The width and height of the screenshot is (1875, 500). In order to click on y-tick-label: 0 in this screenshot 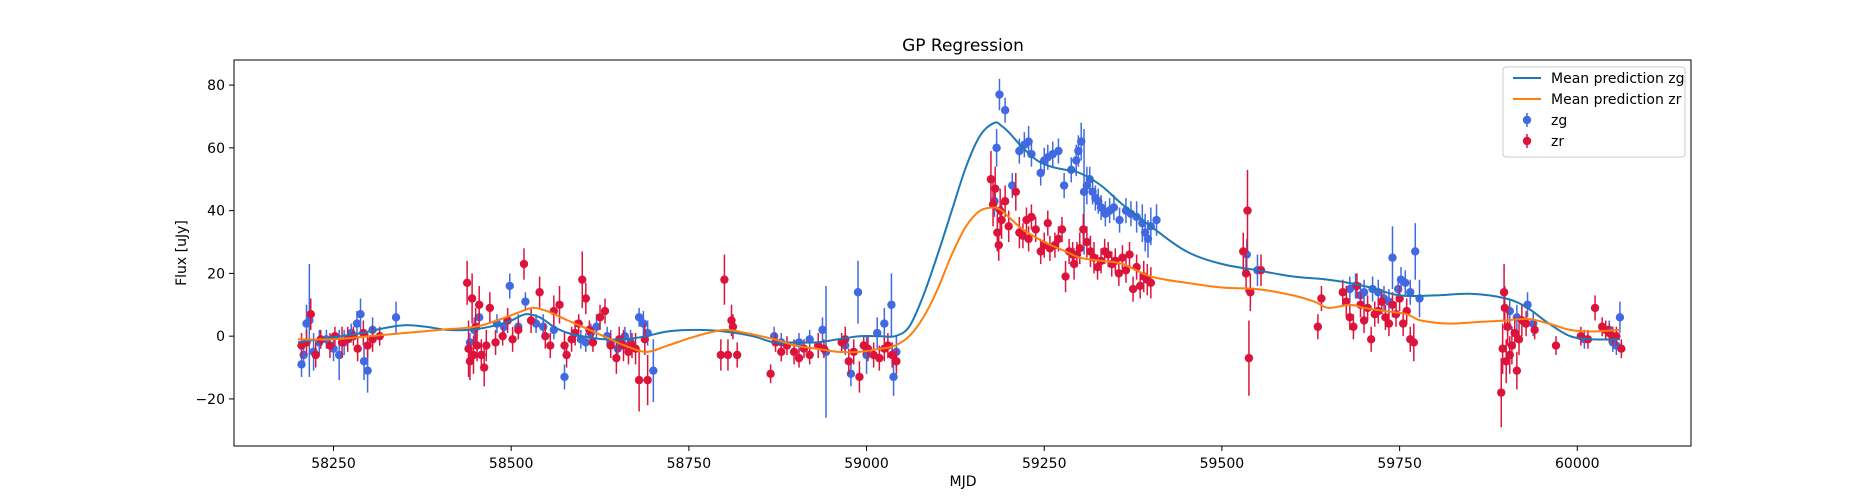, I will do `click(220, 337)`.